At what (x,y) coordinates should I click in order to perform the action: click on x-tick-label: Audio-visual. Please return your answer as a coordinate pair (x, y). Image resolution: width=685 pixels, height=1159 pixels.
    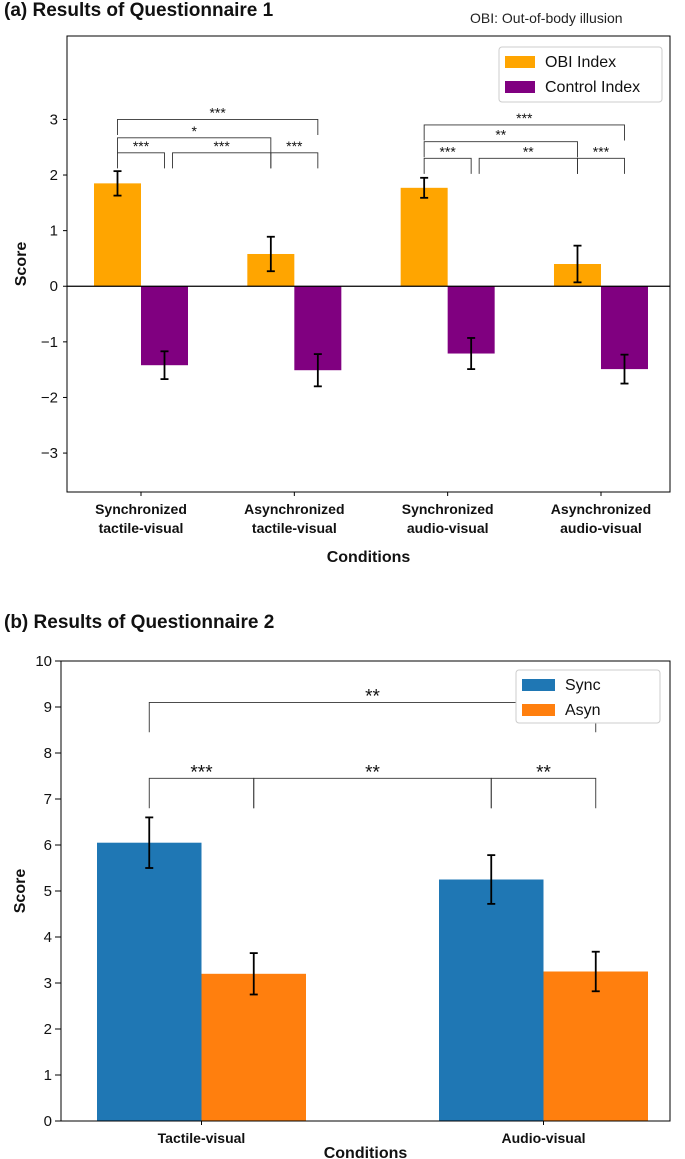
    Looking at the image, I should click on (543, 1138).